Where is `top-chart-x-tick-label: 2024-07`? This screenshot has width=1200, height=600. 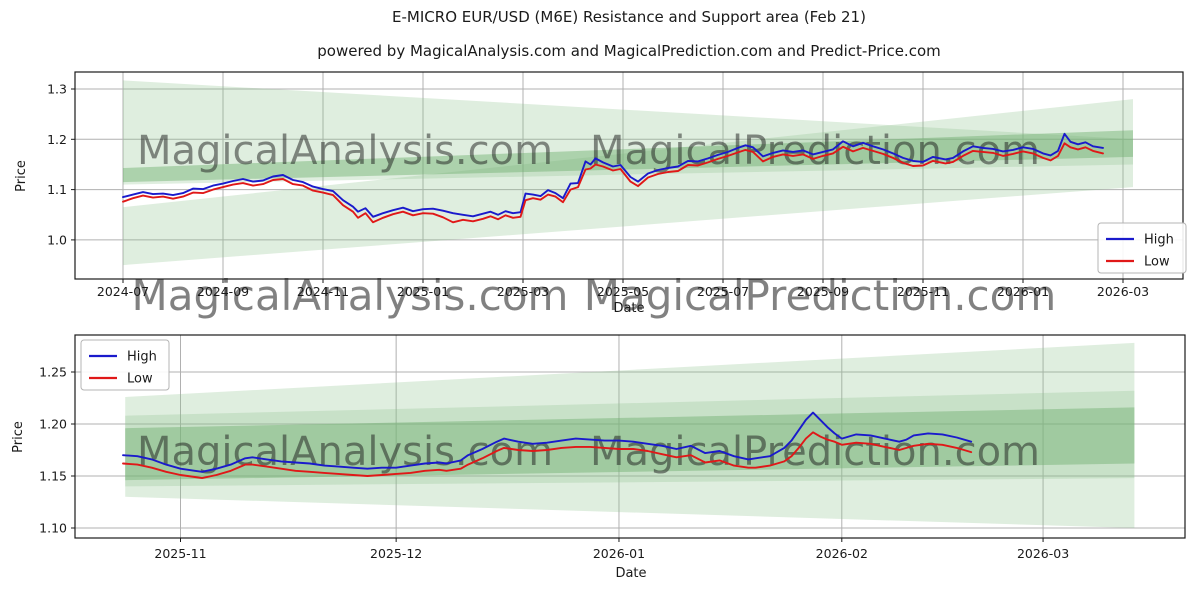 top-chart-x-tick-label: 2024-07 is located at coordinates (123, 291).